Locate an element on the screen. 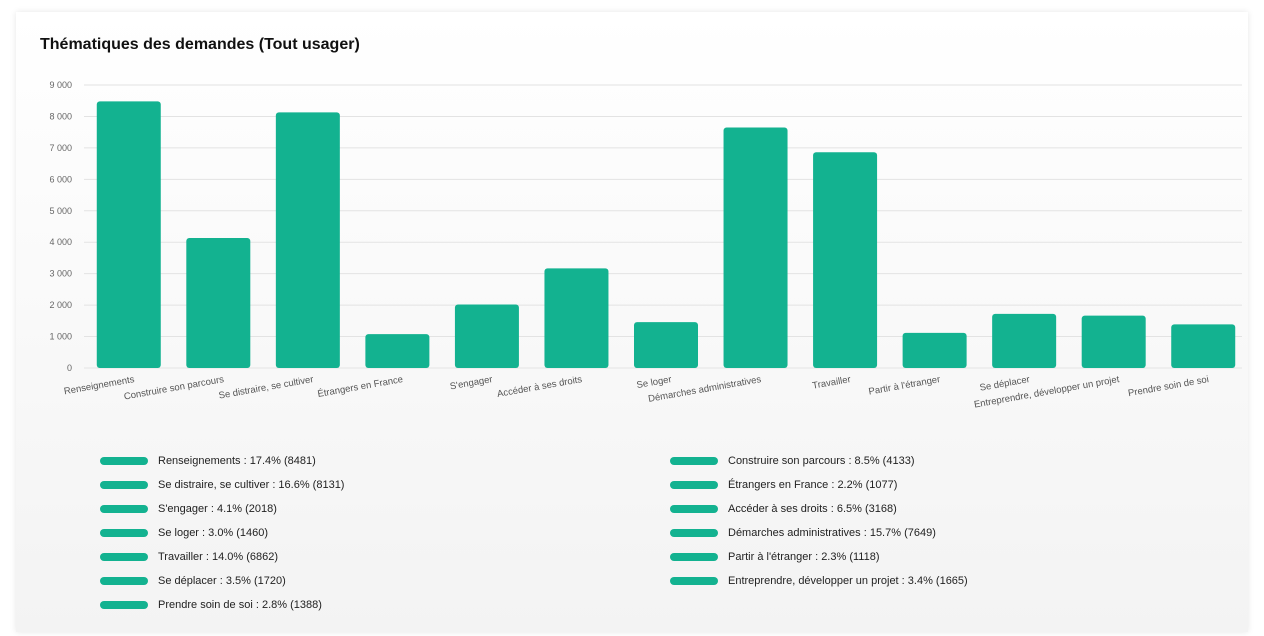  legend-item: Étrangers en France : 2.2% (1077) is located at coordinates (783, 485).